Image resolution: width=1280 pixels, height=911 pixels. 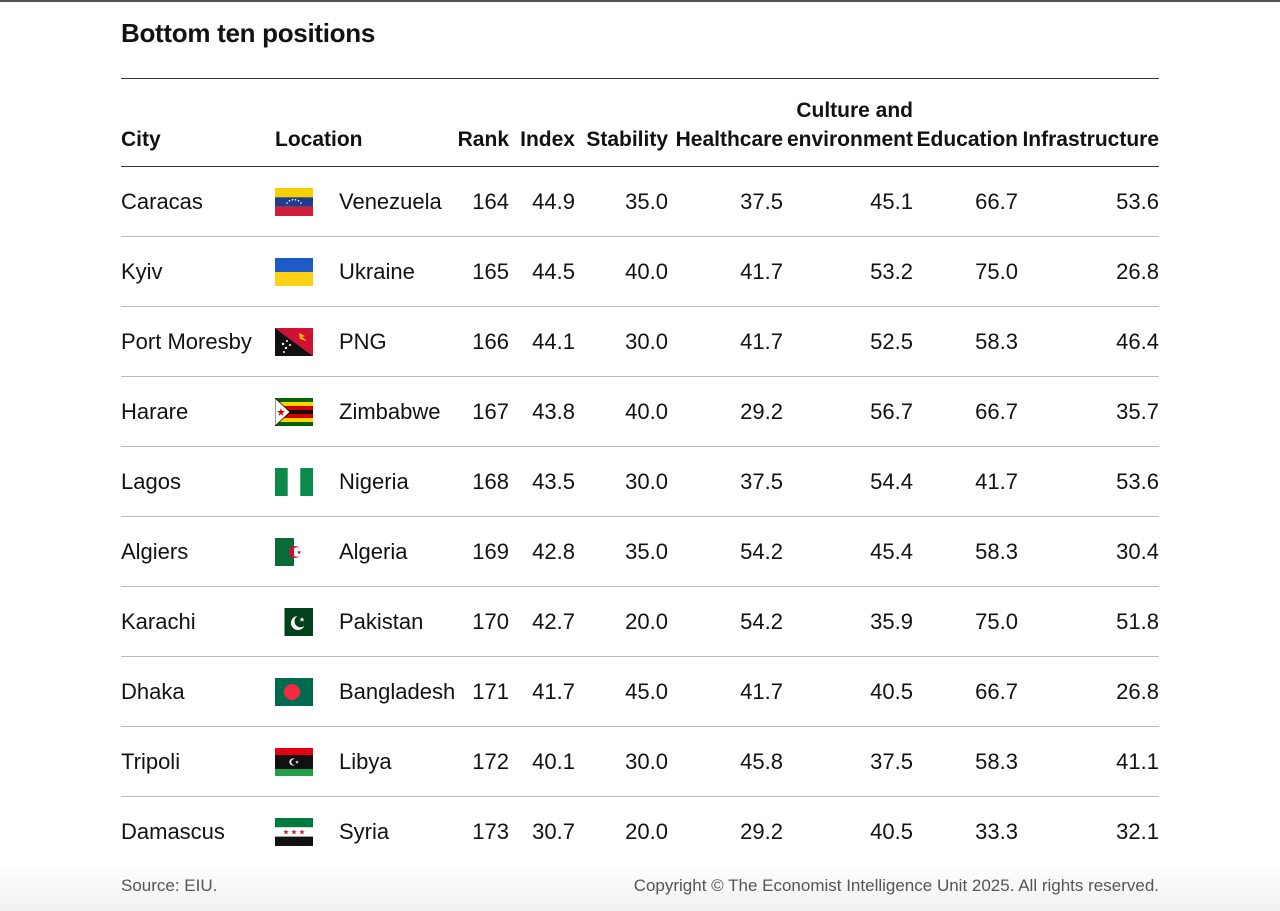 I want to click on cell-location: Libya, so click(x=366, y=761).